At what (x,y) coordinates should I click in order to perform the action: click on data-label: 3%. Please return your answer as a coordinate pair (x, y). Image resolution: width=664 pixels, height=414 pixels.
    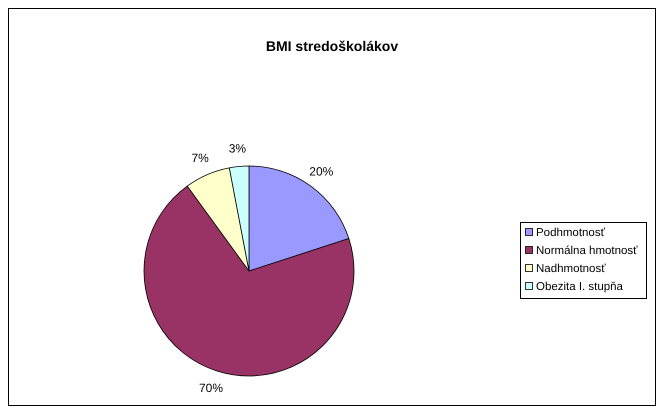
    Looking at the image, I should click on (237, 149).